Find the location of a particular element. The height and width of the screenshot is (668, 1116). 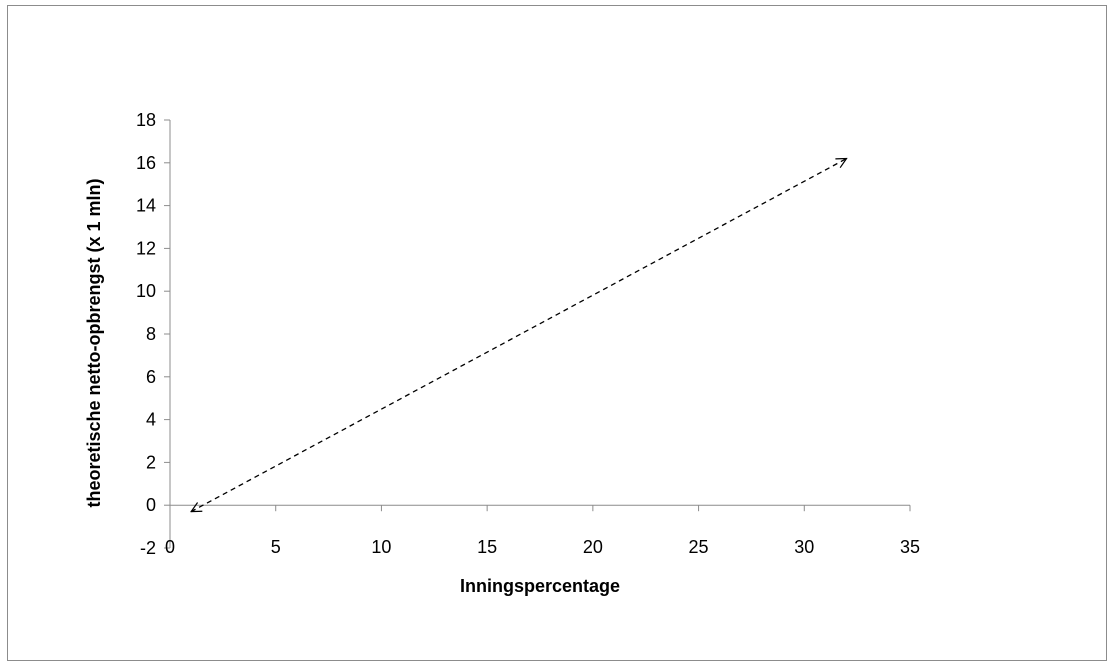

x-tick-label: 25 is located at coordinates (699, 547).